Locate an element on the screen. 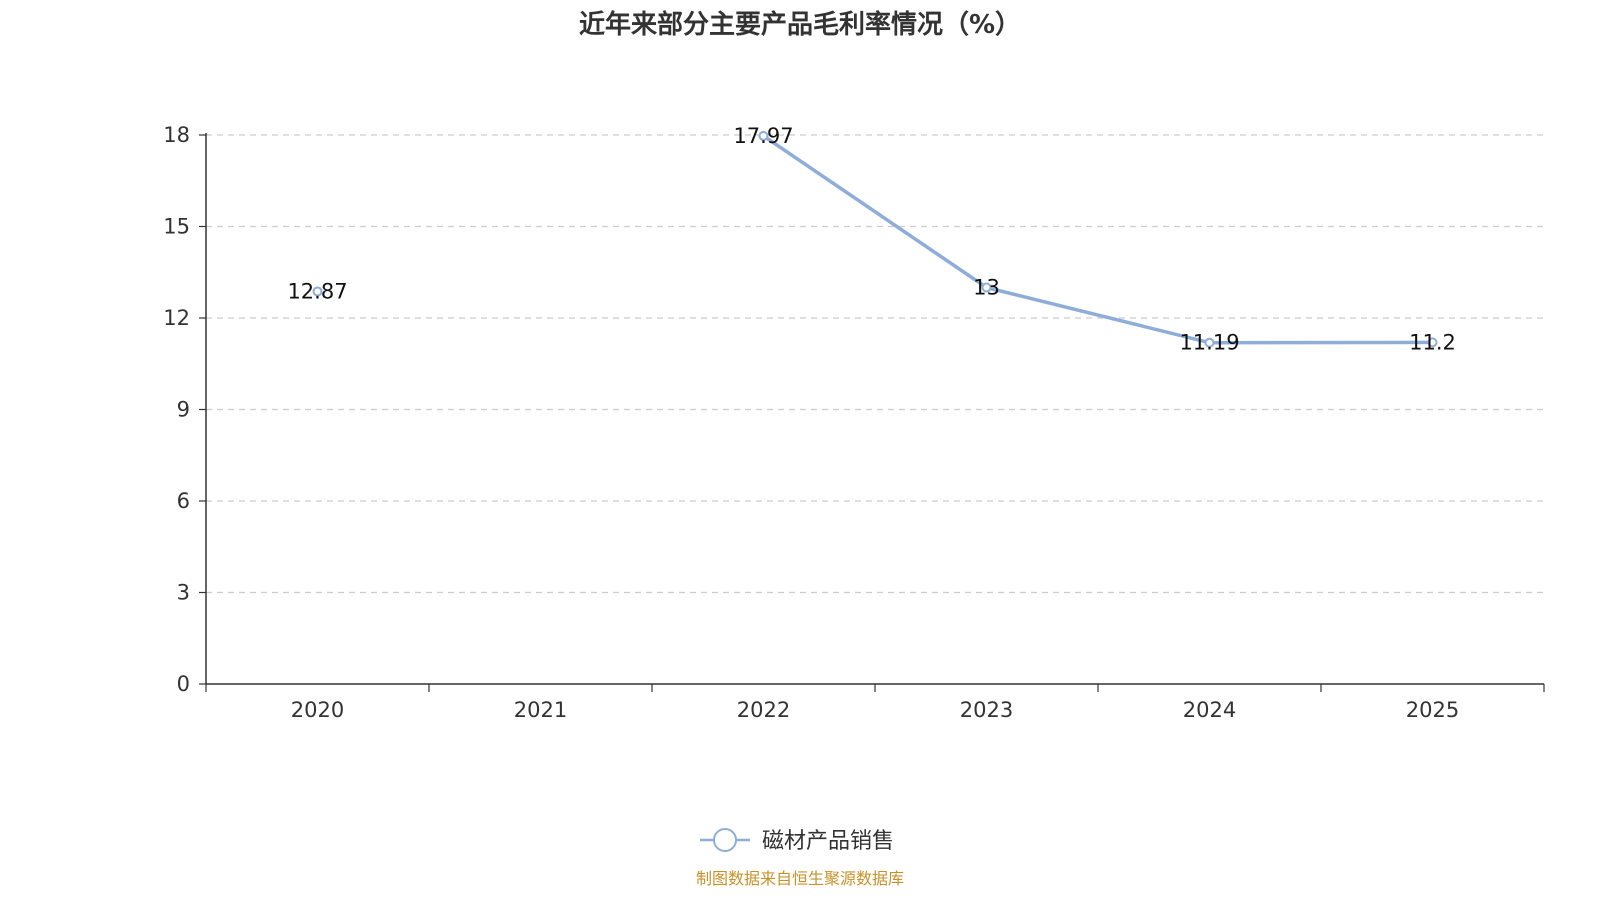 The image size is (1600, 900). y-tick-label-18: 18 is located at coordinates (176, 135).